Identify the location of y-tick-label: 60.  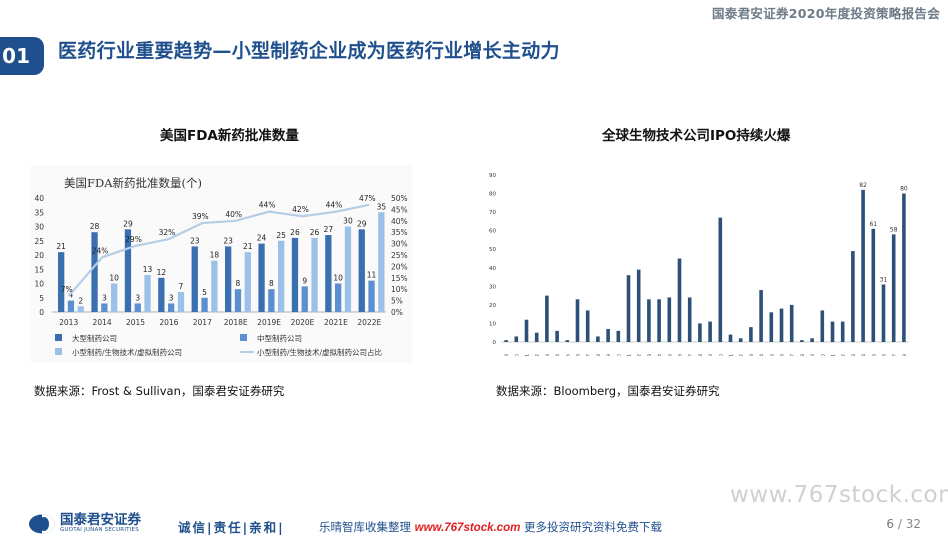
(492, 232).